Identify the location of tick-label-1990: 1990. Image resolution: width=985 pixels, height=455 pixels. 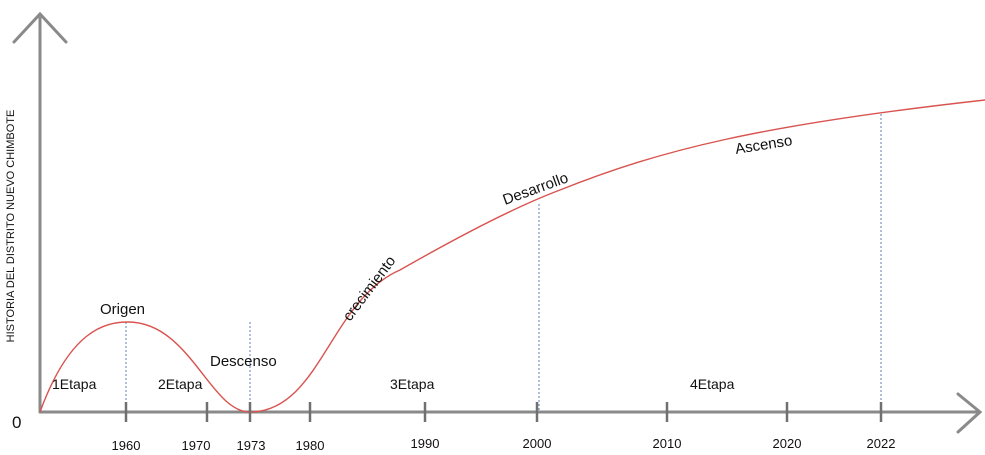
(425, 443).